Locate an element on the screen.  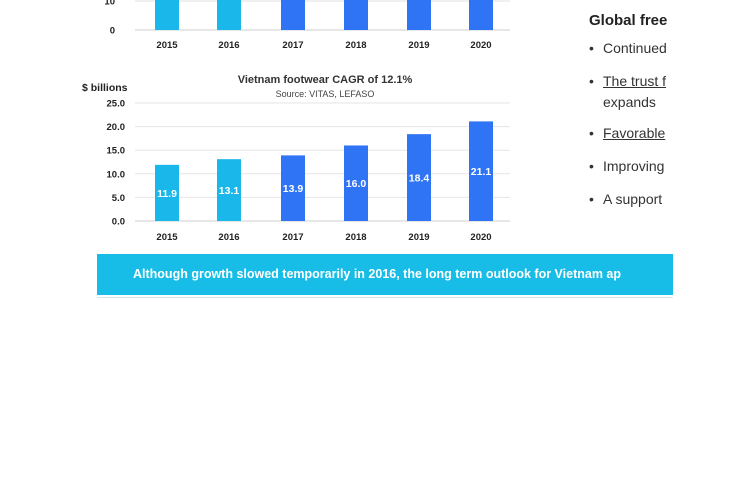
panel-heading: Global free is located at coordinates (628, 20).